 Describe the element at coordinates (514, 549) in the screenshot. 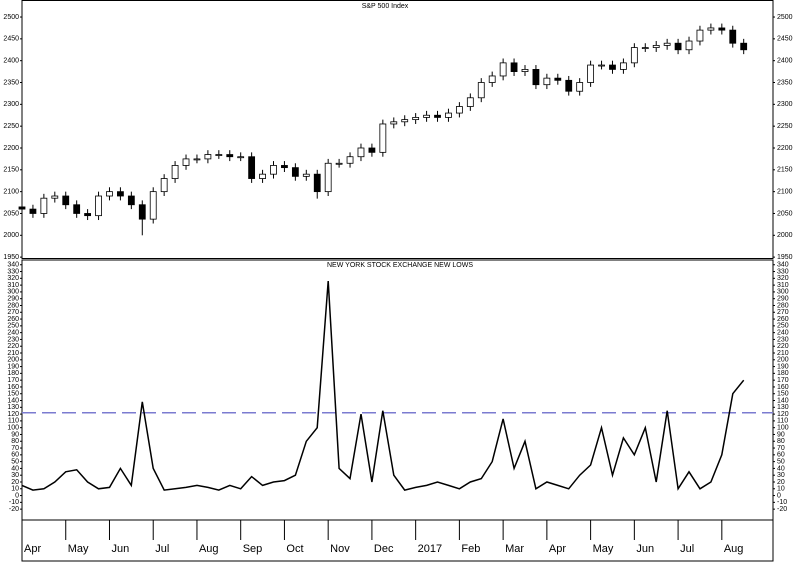

I see `x-tick-label: Mar` at that location.